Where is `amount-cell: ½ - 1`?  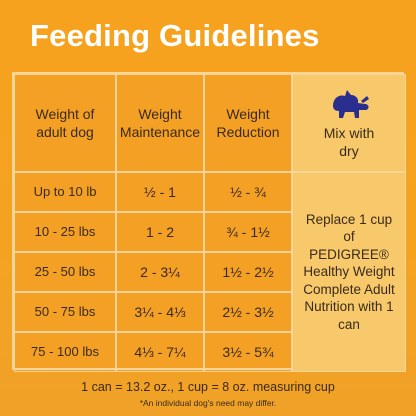 amount-cell: ½ - 1 is located at coordinates (160, 192).